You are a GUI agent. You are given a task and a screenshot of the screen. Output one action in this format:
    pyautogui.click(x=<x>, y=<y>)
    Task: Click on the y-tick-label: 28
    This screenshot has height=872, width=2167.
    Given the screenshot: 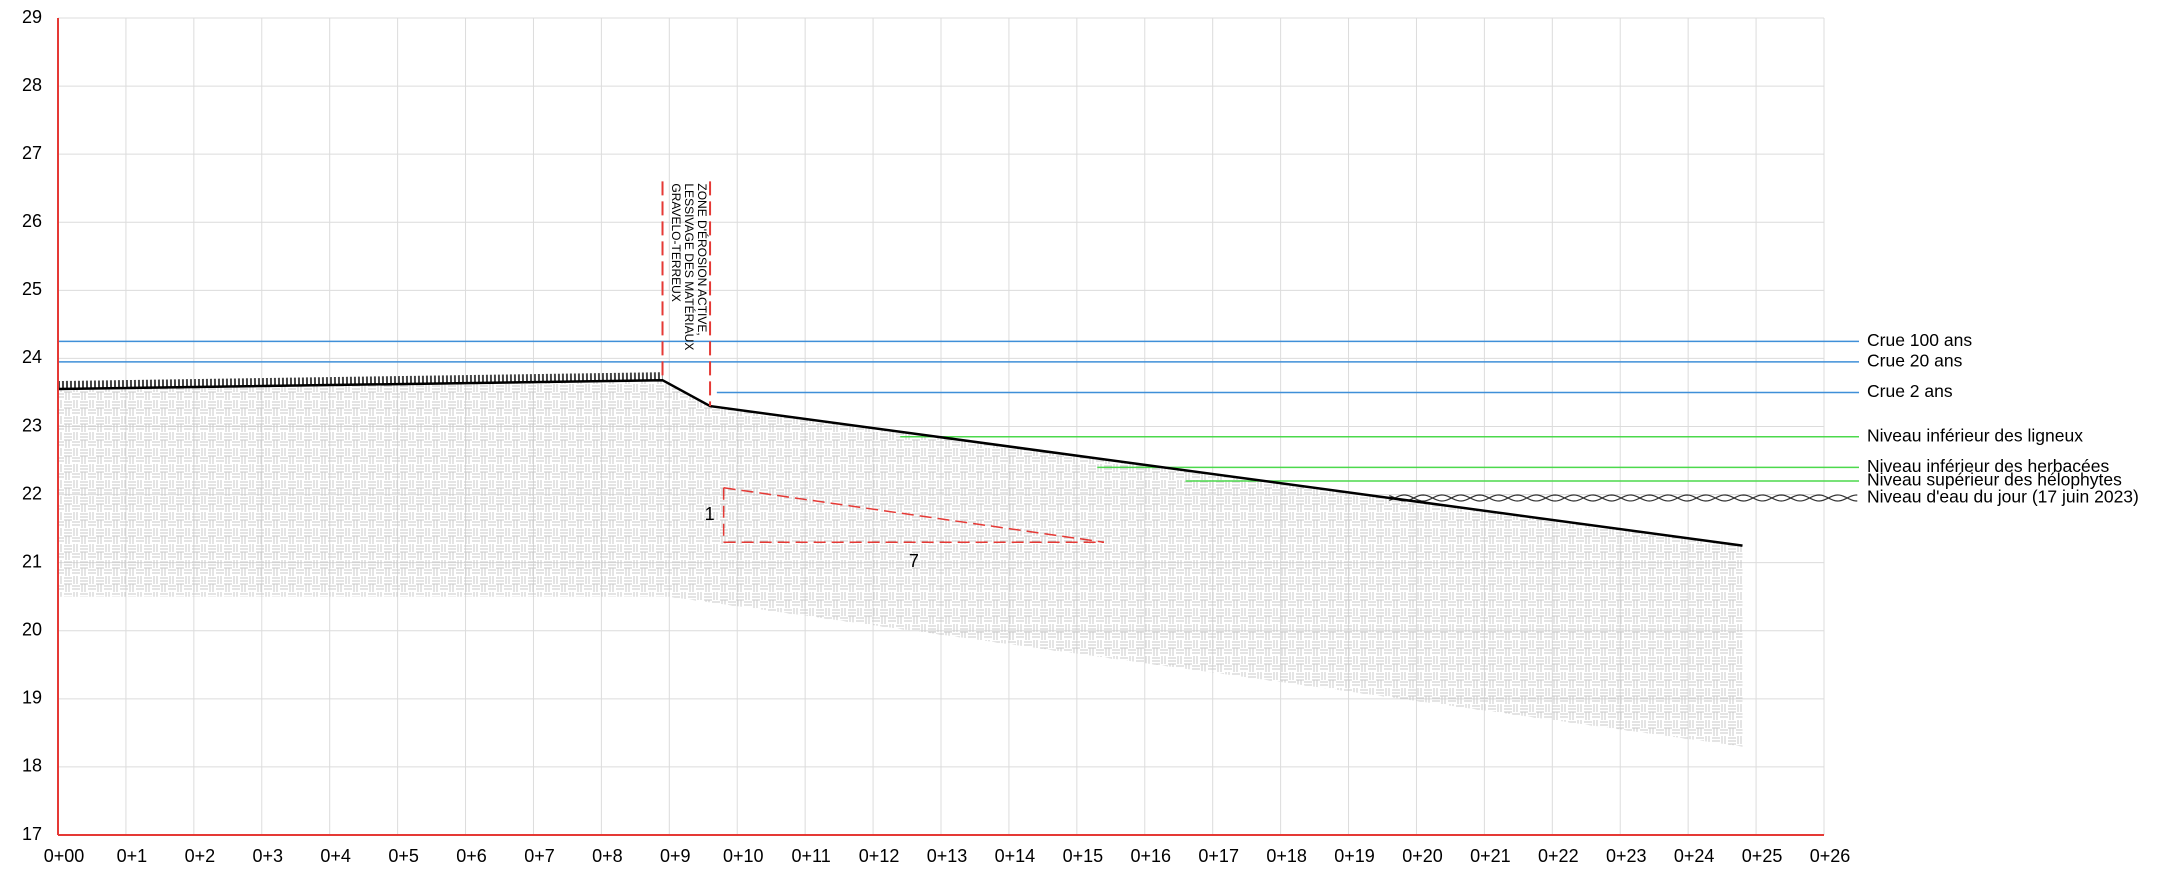 What is the action you would take?
    pyautogui.click(x=32, y=85)
    